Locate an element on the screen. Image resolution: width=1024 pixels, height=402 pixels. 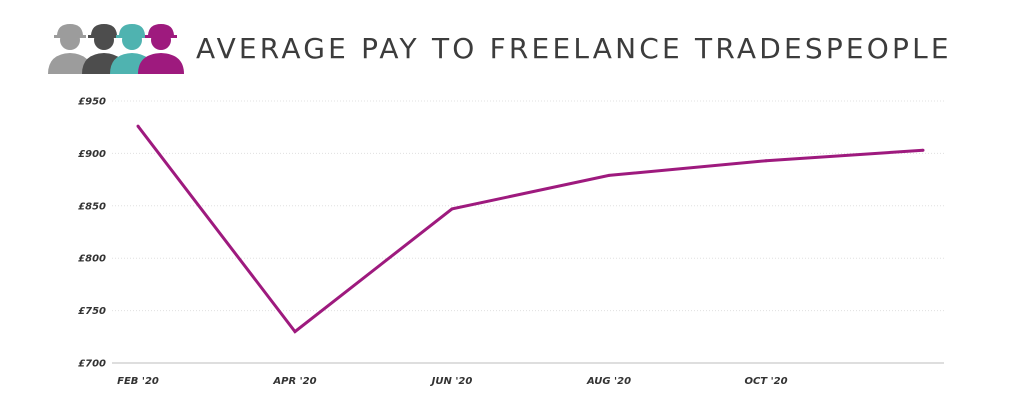
x-tick-label: FEB '20 is located at coordinates (138, 381).